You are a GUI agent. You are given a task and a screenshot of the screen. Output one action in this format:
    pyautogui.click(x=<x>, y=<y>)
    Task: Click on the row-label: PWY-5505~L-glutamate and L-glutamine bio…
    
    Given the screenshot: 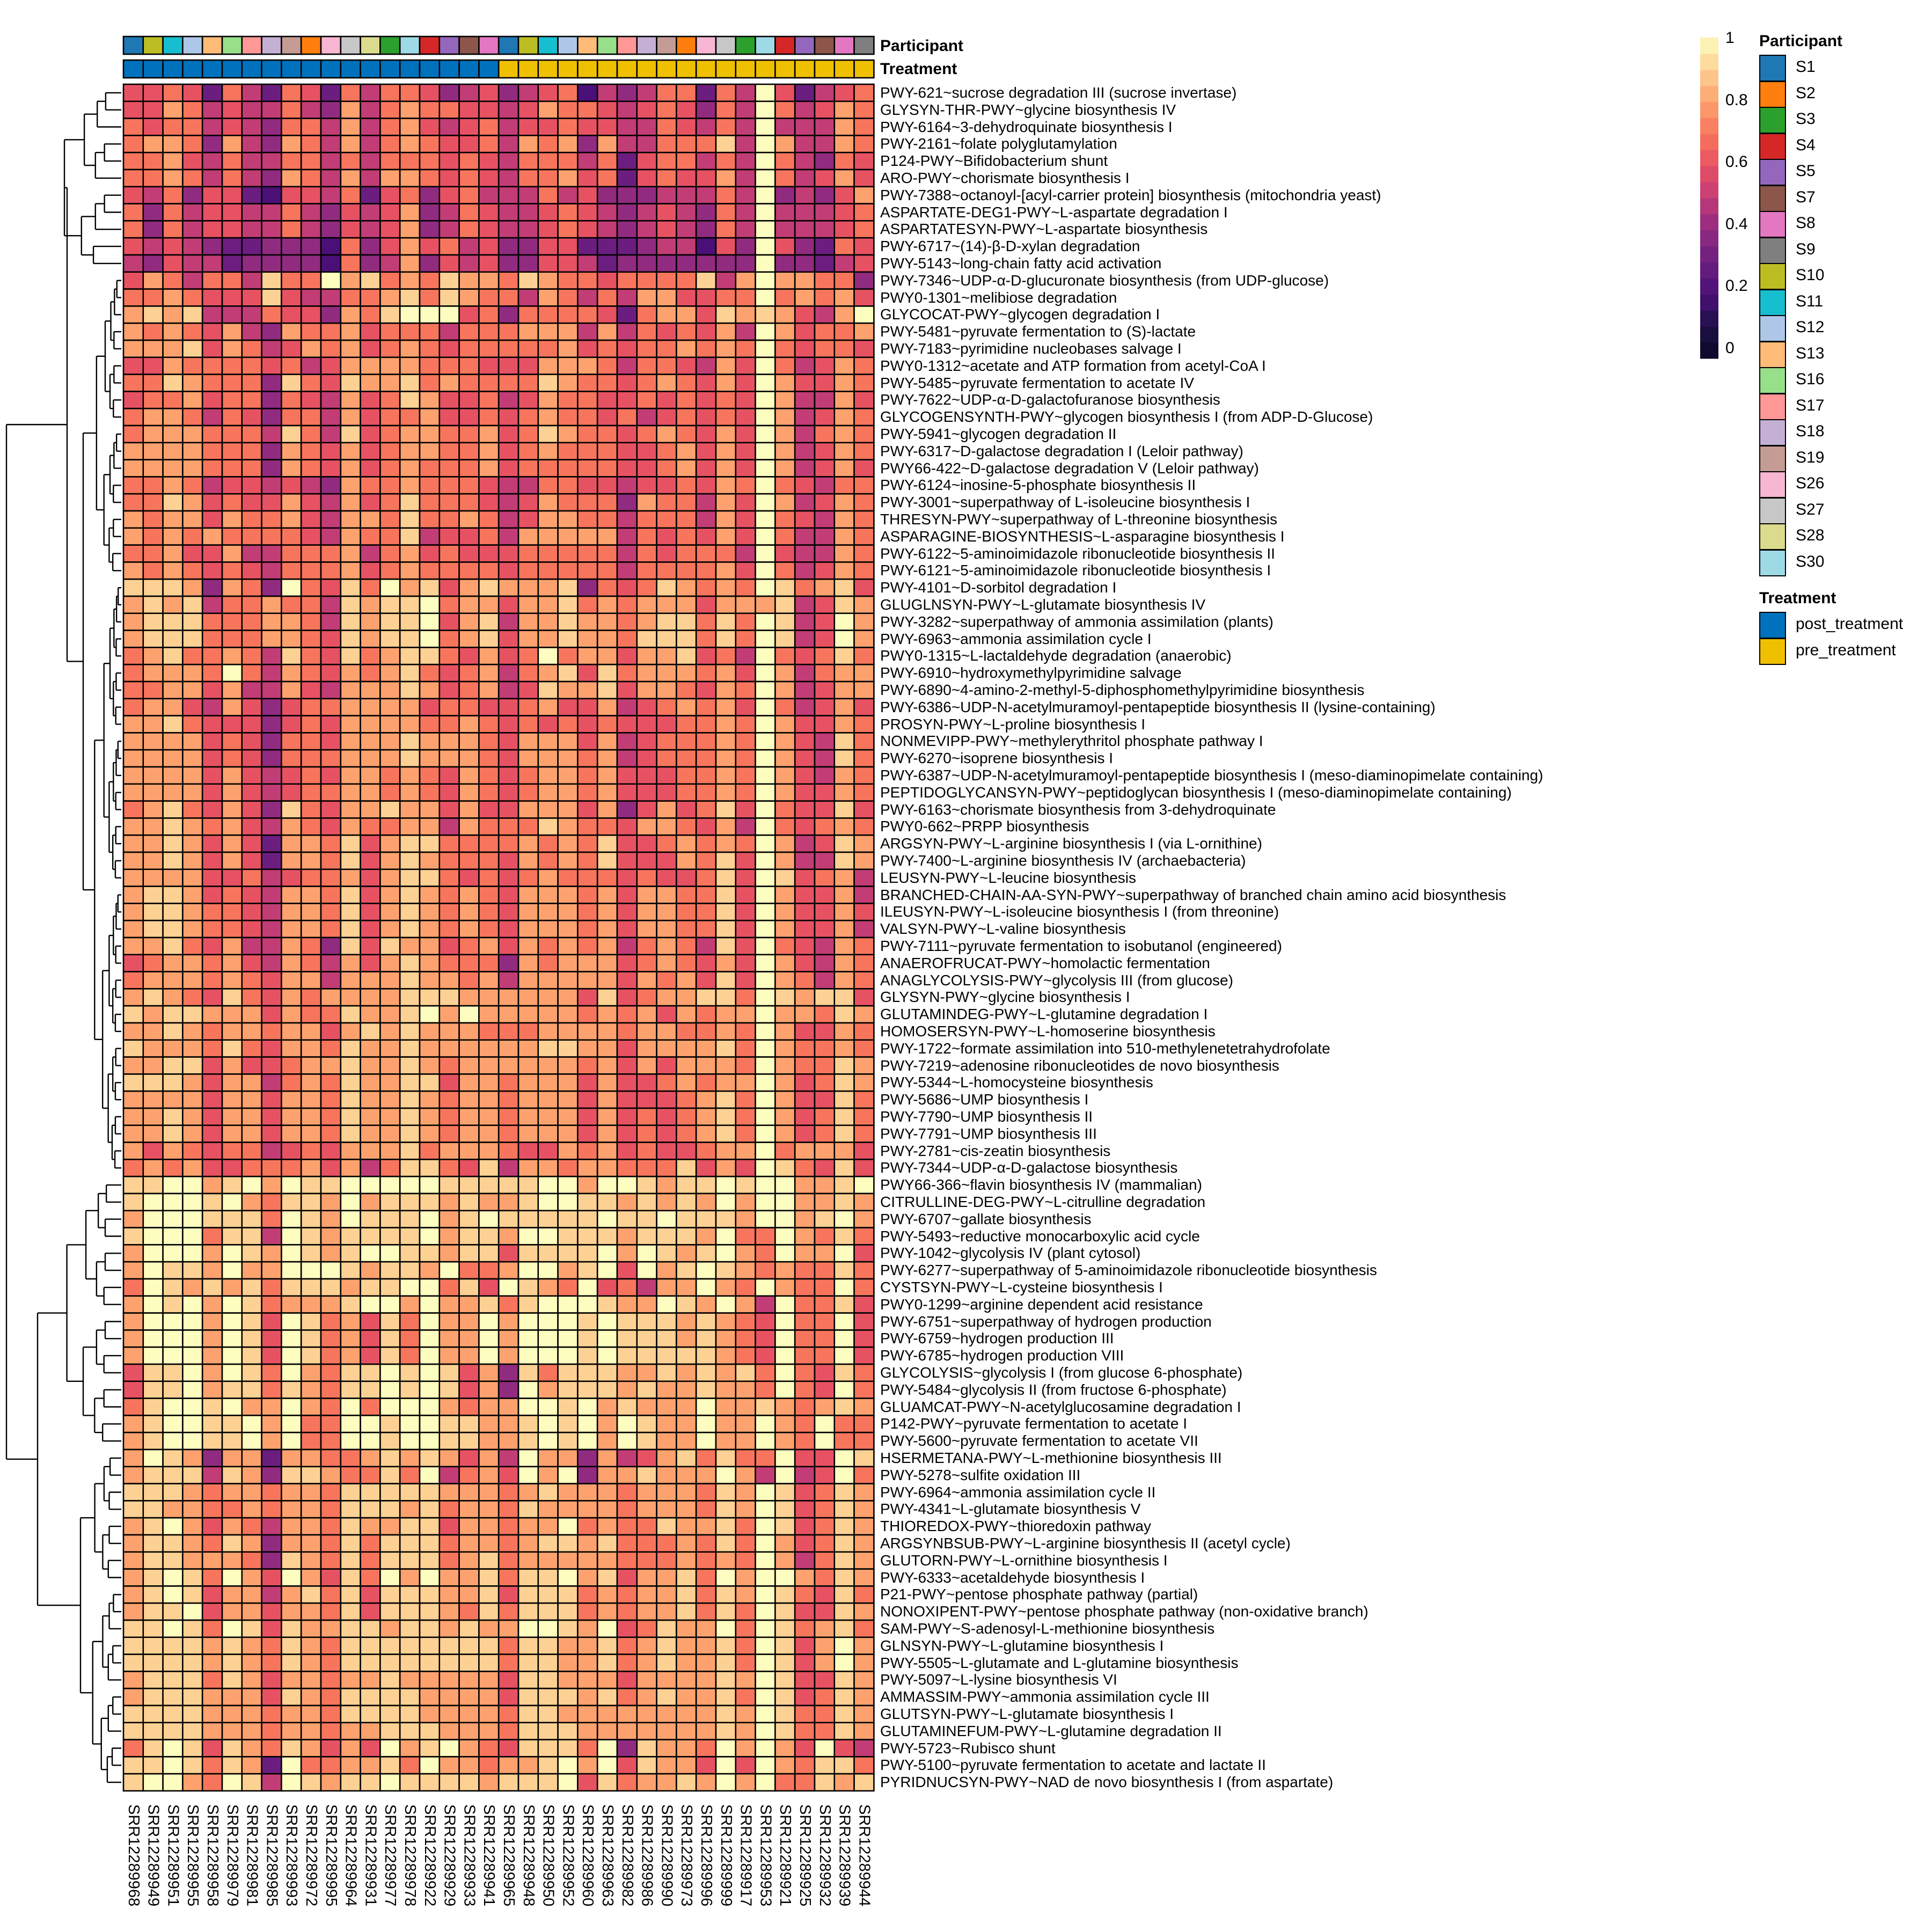 What is the action you would take?
    pyautogui.click(x=1059, y=1662)
    